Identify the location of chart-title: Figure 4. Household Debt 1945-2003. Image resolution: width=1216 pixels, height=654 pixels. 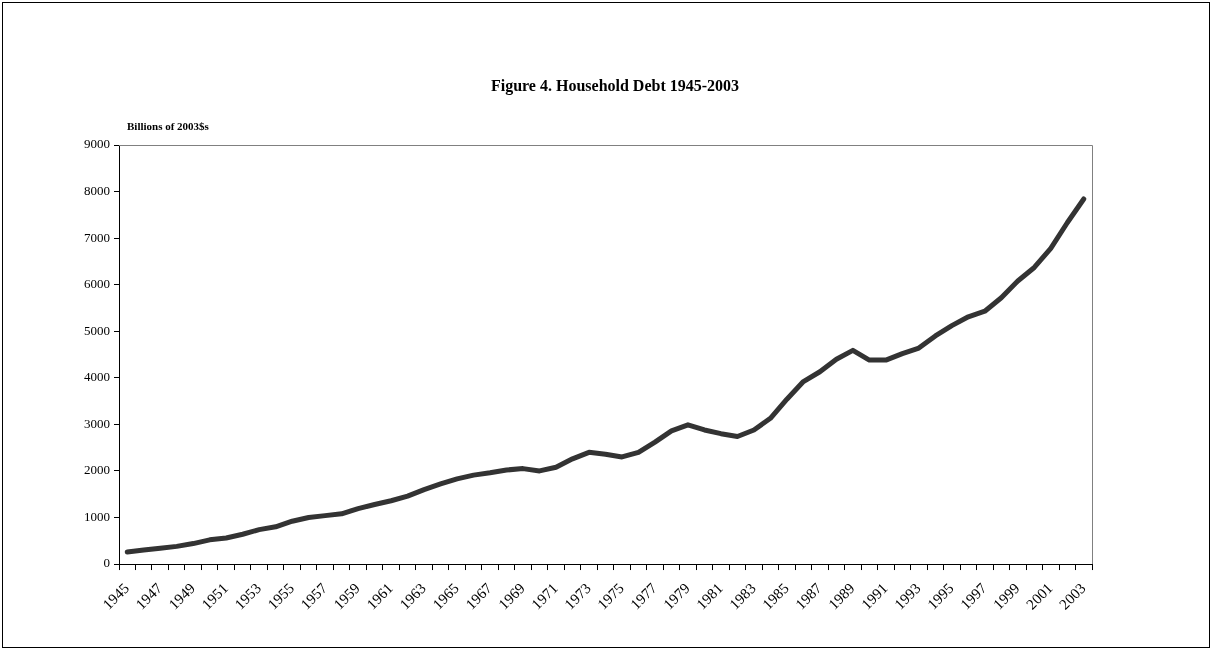
(615, 86).